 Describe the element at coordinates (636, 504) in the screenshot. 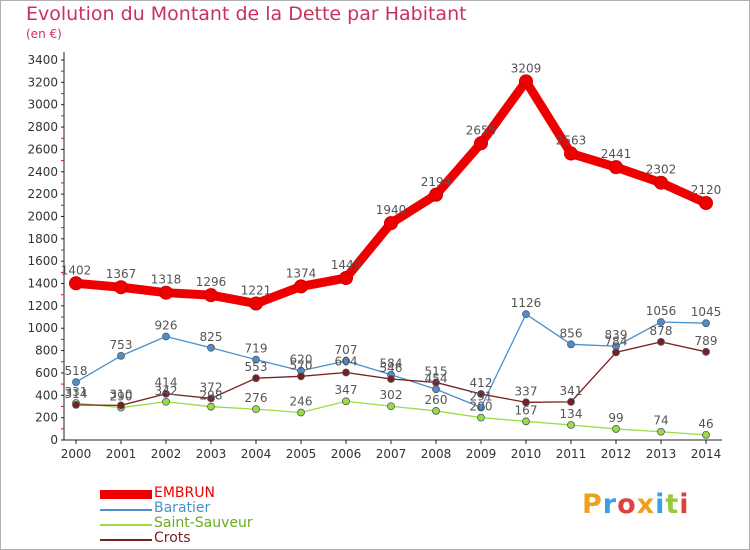

I see `proxiti-logo: Proxiti` at that location.